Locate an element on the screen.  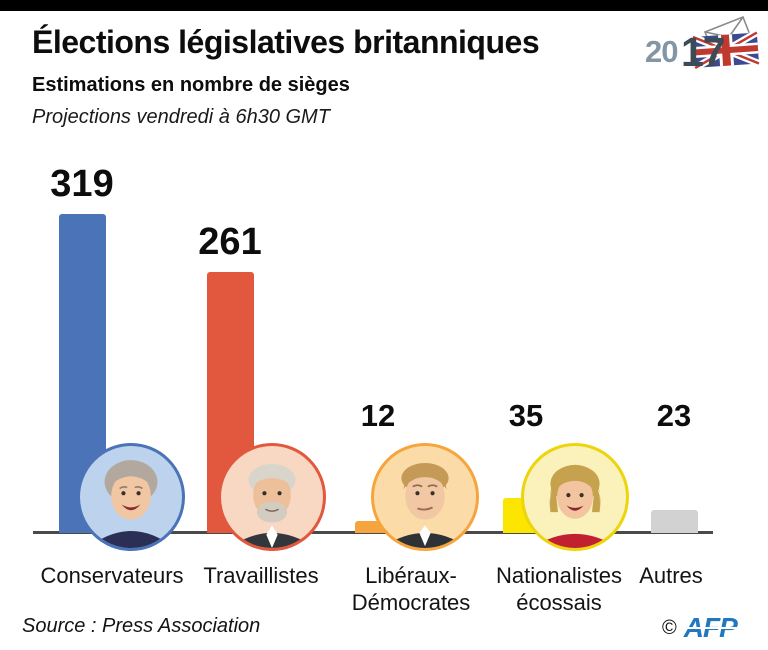
label-liberaux-democrates: Libéraux- Démocrates is located at coordinates (411, 589).